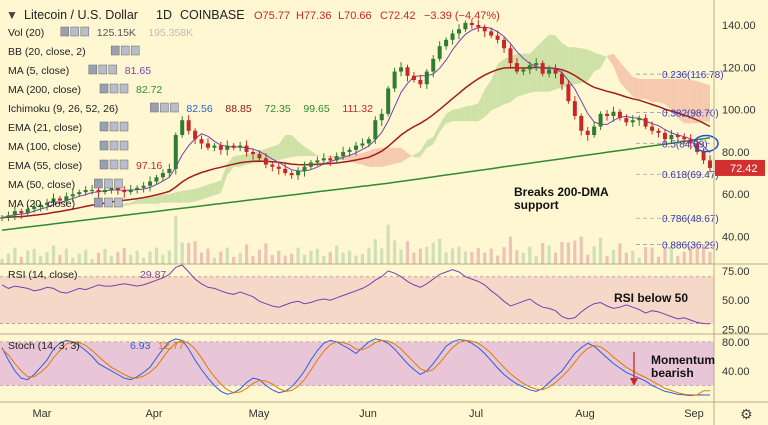  What do you see at coordinates (736, 372) in the screenshot?
I see `stoch-axis-tick: 40.00` at bounding box center [736, 372].